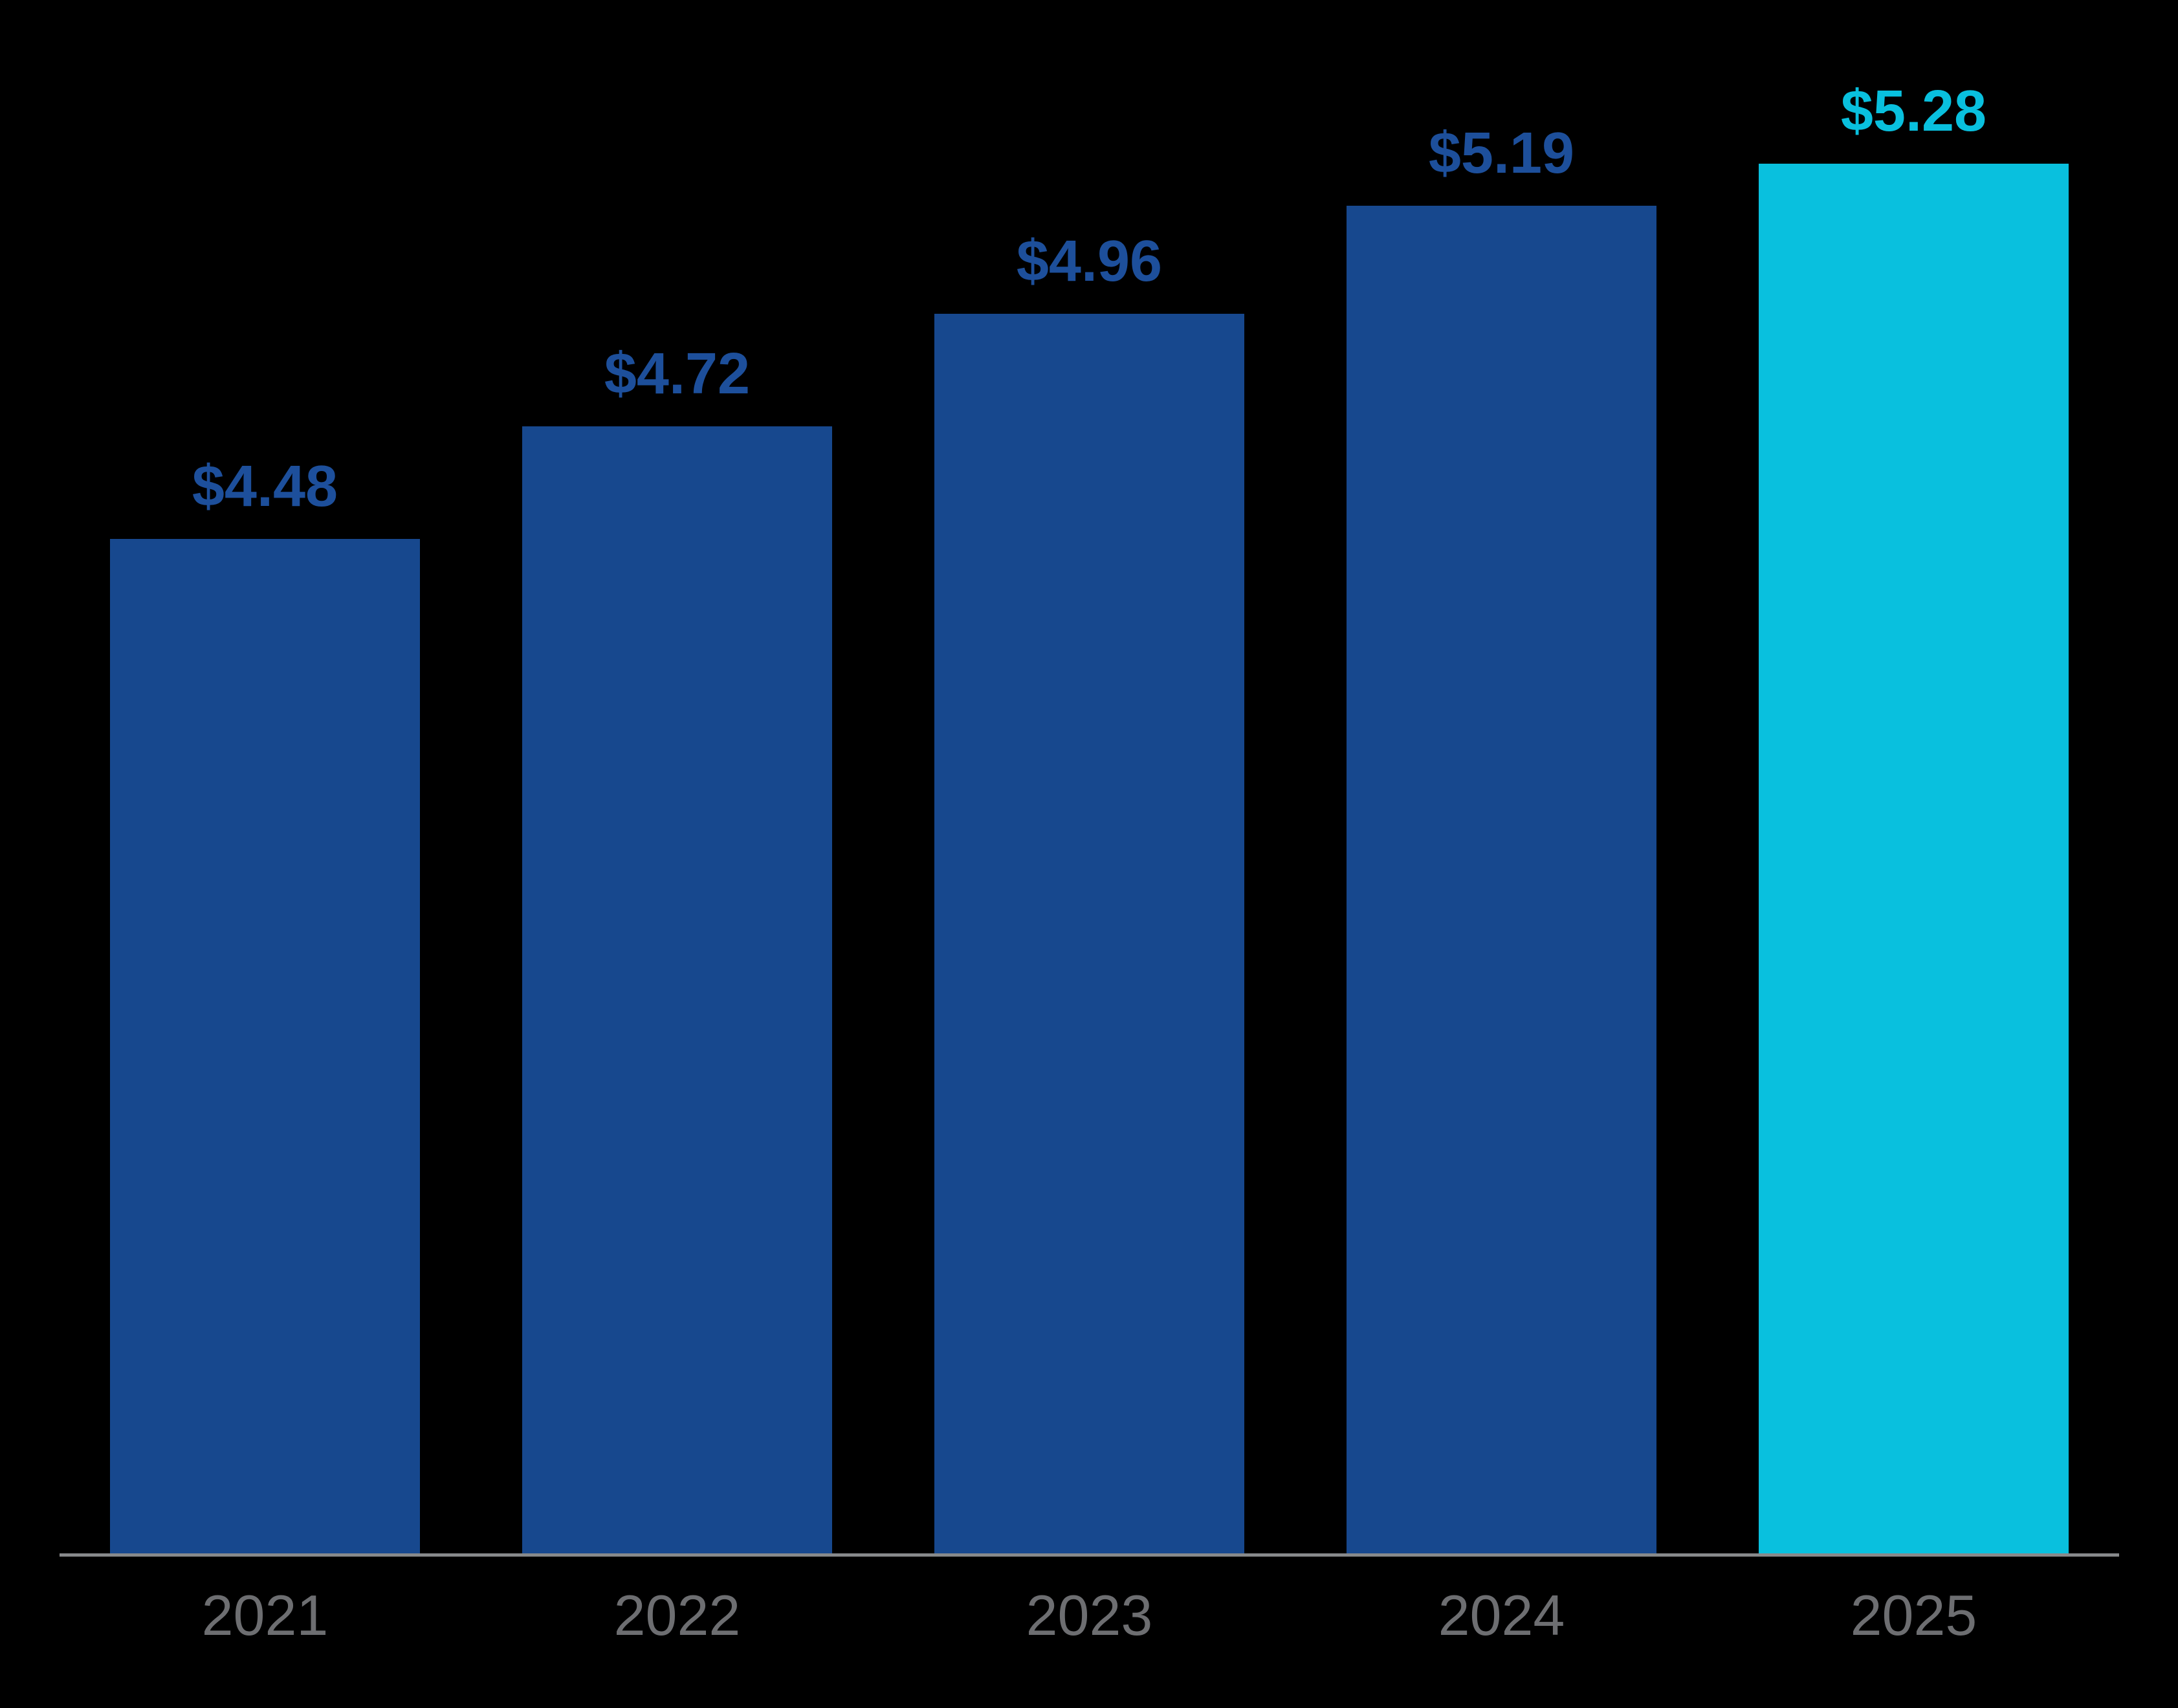 This screenshot has height=1708, width=2178. I want to click on bar-2025, so click(1914, 858).